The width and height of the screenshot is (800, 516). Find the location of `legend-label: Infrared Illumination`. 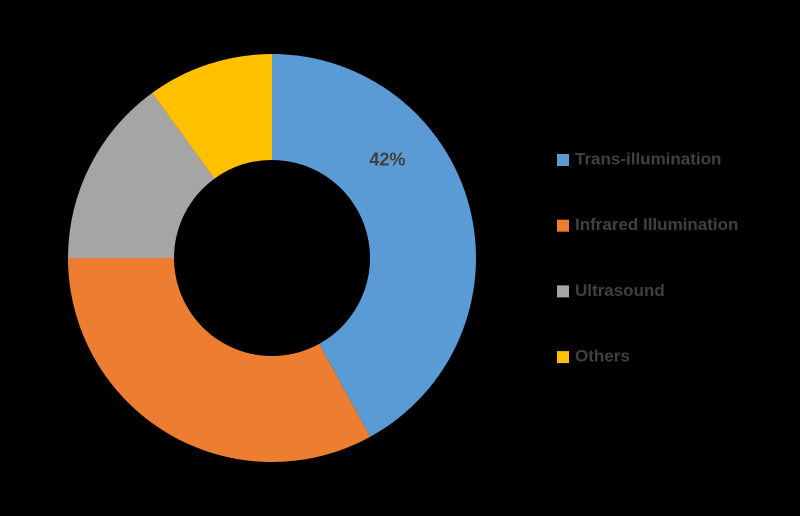

legend-label: Infrared Illumination is located at coordinates (656, 224).